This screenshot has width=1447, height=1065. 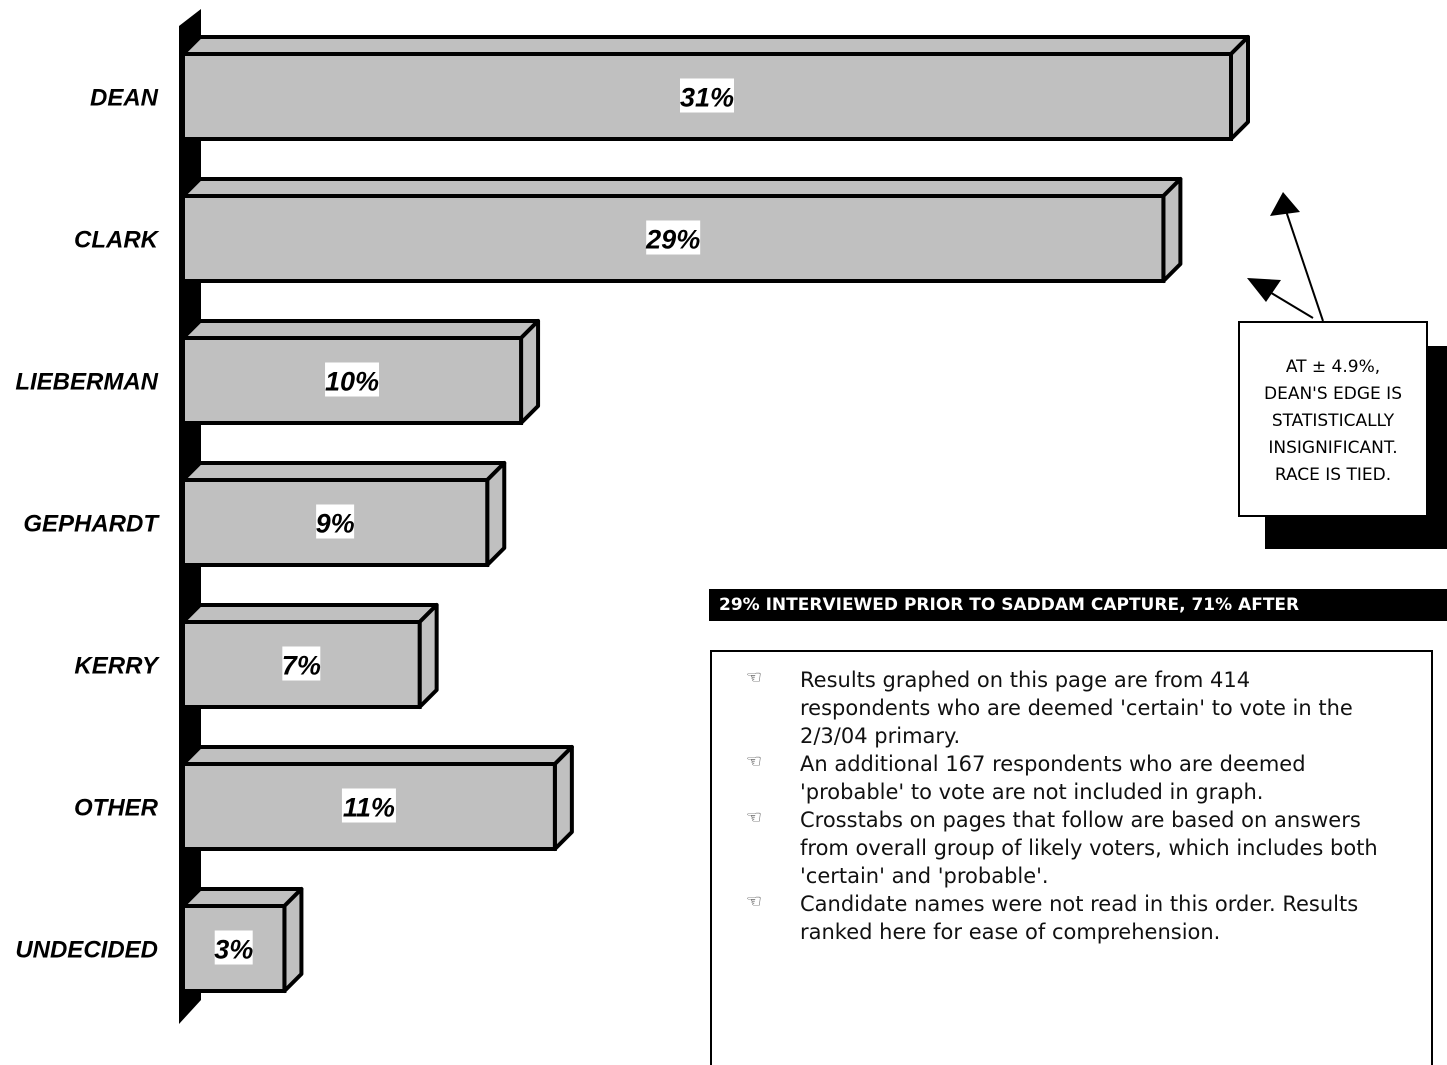 What do you see at coordinates (1264, 290) in the screenshot?
I see `callout-arrowhead-lower` at bounding box center [1264, 290].